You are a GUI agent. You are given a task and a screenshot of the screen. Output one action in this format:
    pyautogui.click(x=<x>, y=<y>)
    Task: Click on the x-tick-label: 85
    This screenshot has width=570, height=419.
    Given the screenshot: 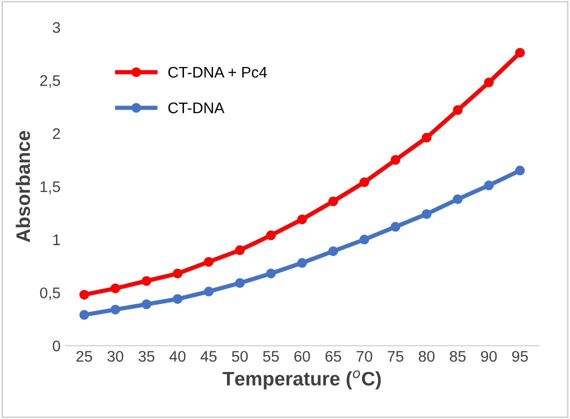 What is the action you would take?
    pyautogui.click(x=458, y=356)
    